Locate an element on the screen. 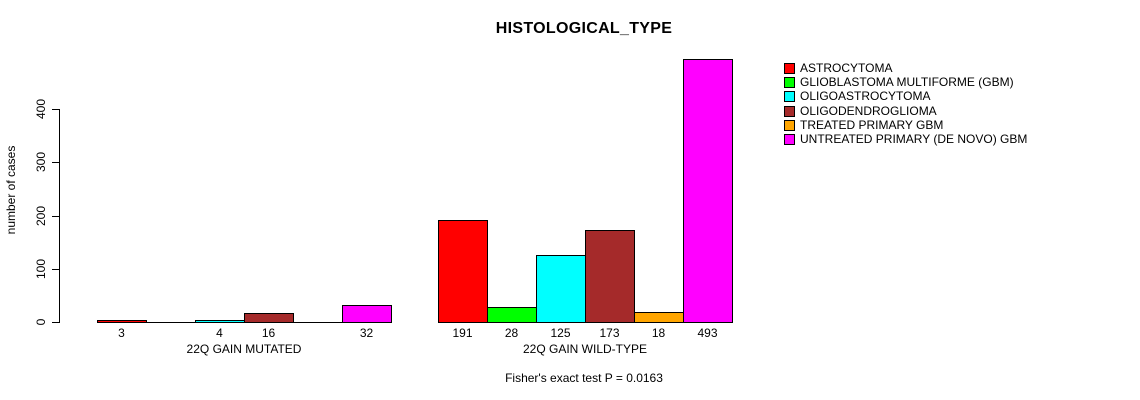 This screenshot has width=1140, height=400. legend-item: TREATED PRIMARY GBM is located at coordinates (905, 125).